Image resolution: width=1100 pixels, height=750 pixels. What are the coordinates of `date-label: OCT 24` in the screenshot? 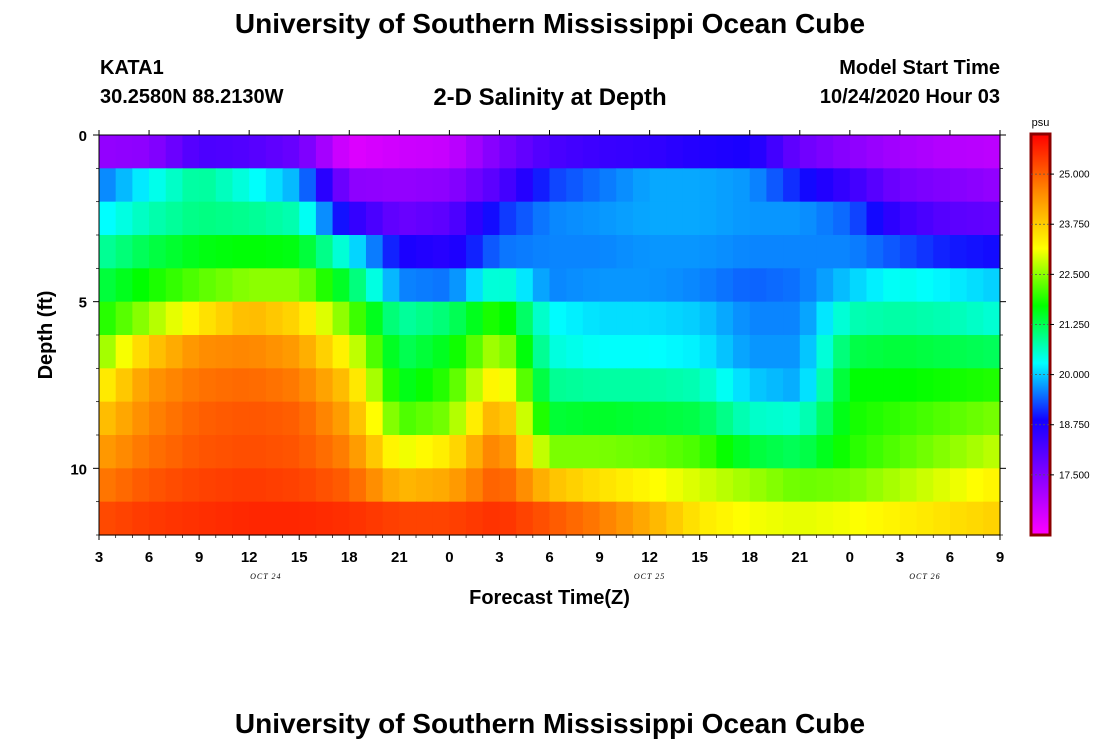 It's located at (265, 576).